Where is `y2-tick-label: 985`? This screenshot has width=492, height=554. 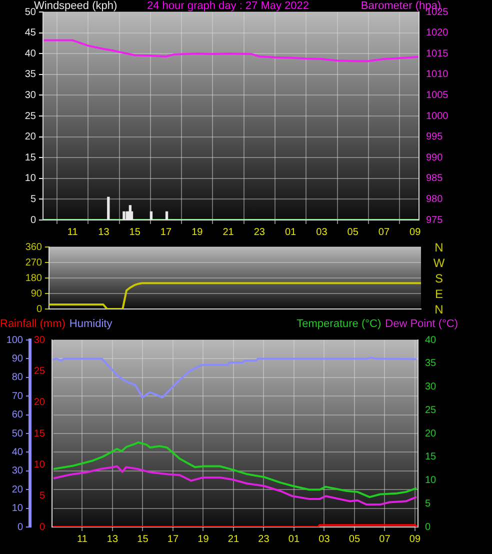 y2-tick-label: 985 is located at coordinates (435, 178).